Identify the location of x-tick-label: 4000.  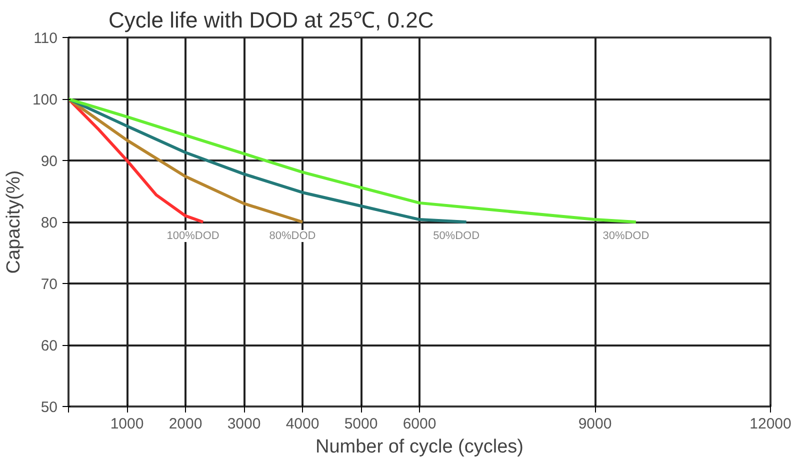
(303, 424).